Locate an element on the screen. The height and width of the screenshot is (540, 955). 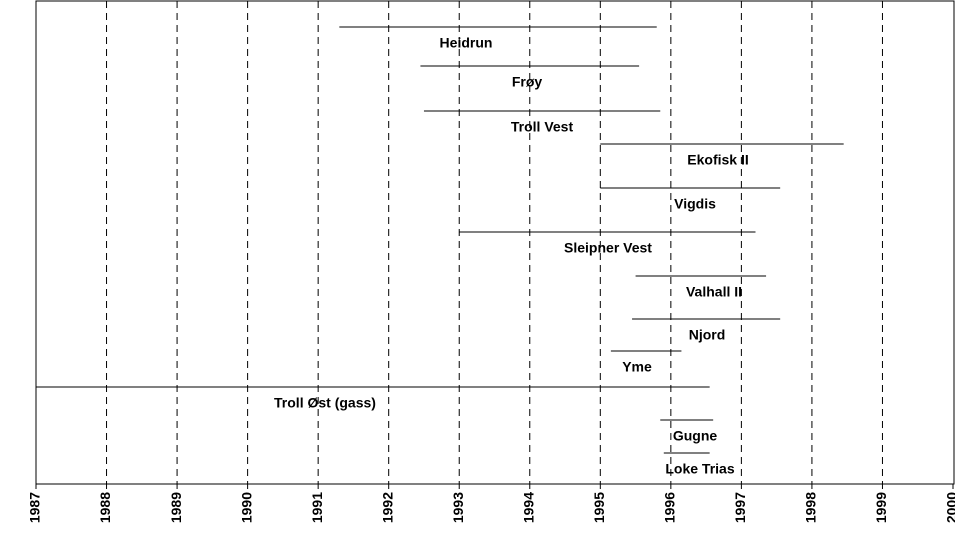
field-label: Frøy is located at coordinates (527, 82).